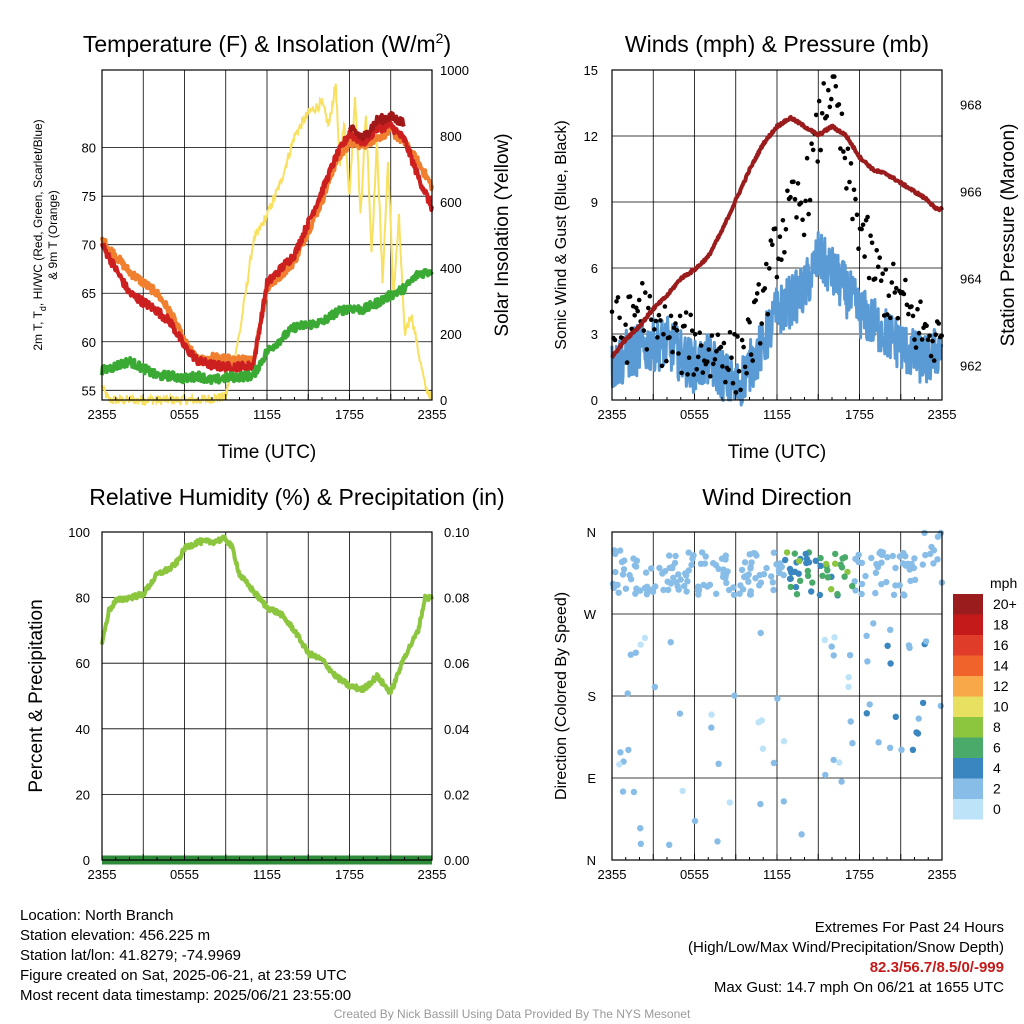 The image size is (1024, 1024). Describe the element at coordinates (456, 860) in the screenshot. I see `precip-ytick-label: 0.00` at that location.